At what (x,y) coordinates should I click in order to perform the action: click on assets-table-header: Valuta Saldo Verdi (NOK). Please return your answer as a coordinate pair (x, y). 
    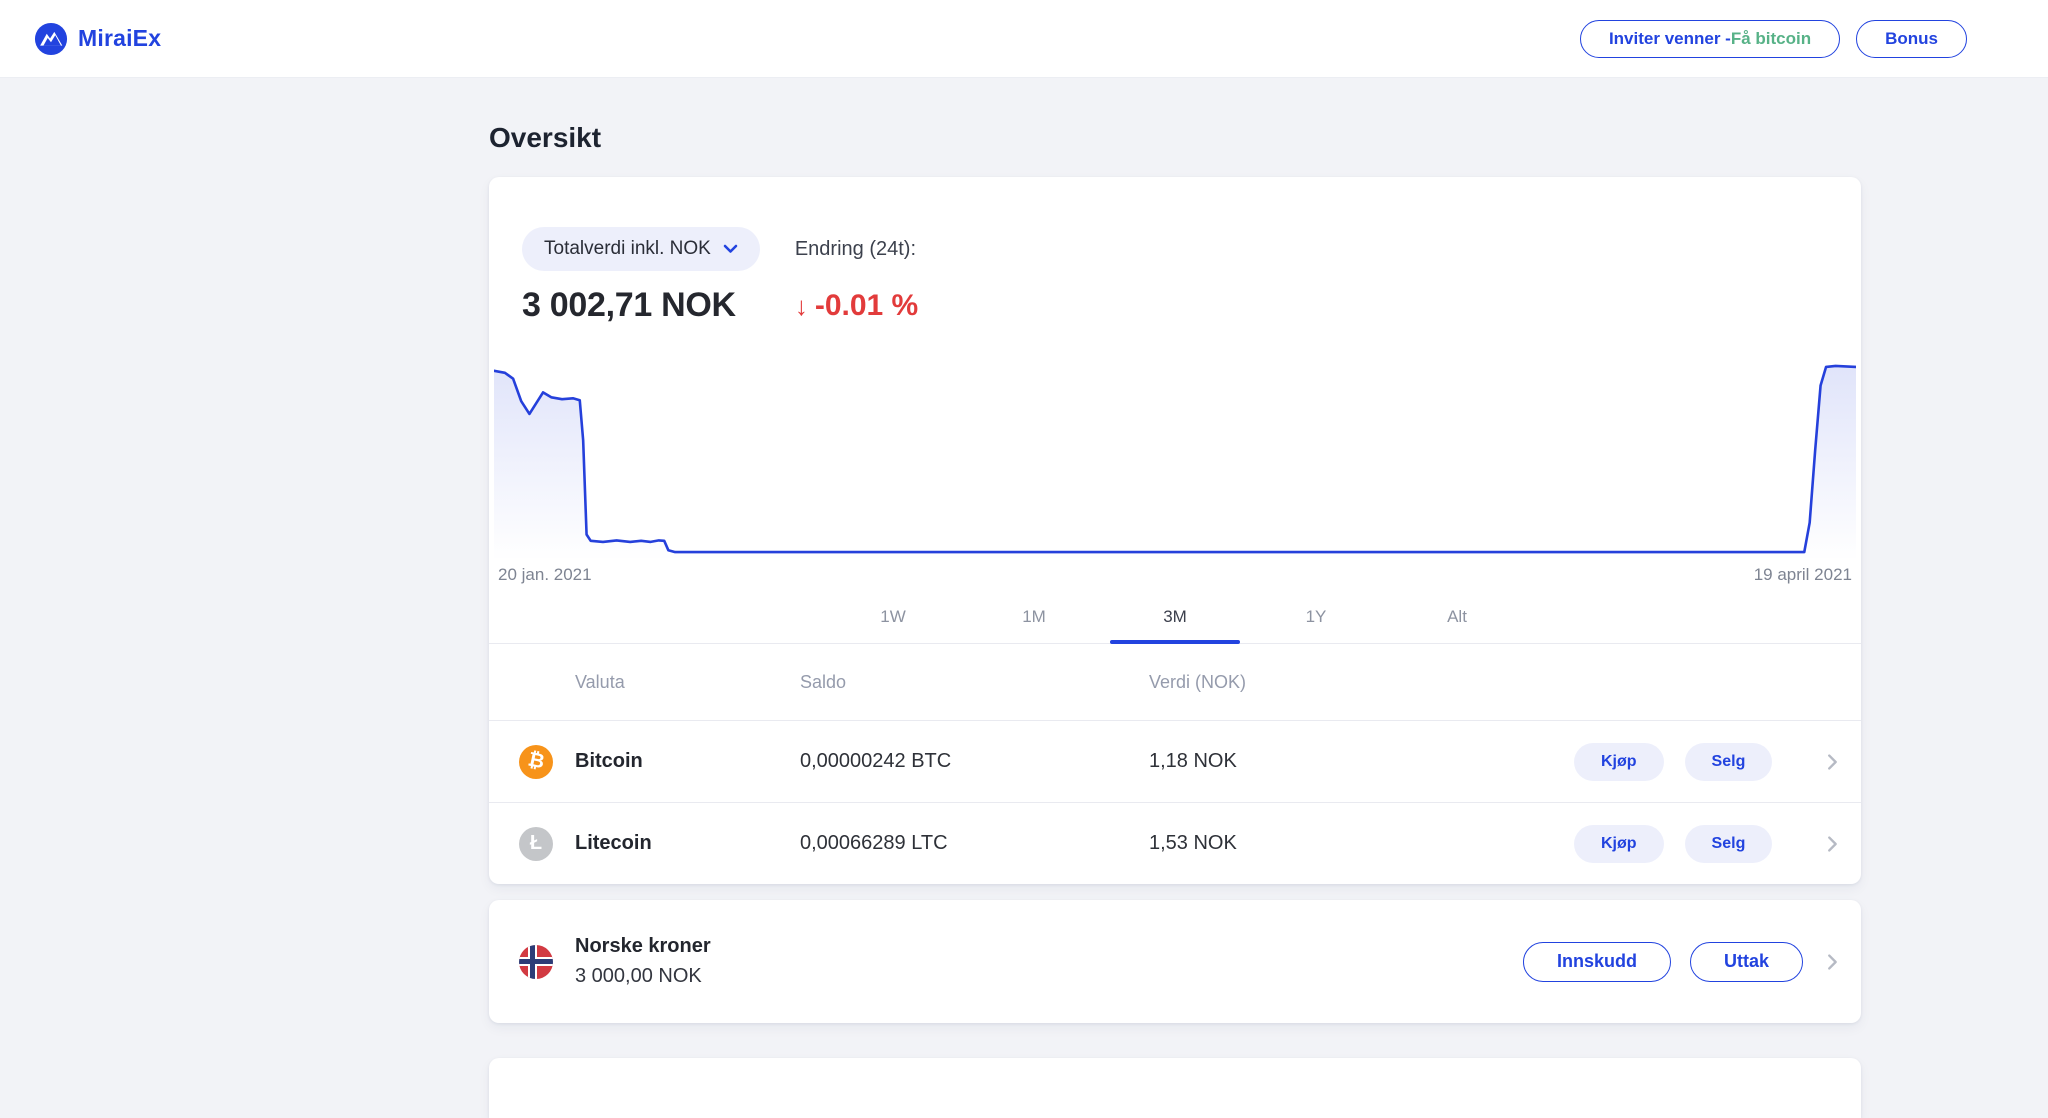
    Looking at the image, I should click on (1175, 682).